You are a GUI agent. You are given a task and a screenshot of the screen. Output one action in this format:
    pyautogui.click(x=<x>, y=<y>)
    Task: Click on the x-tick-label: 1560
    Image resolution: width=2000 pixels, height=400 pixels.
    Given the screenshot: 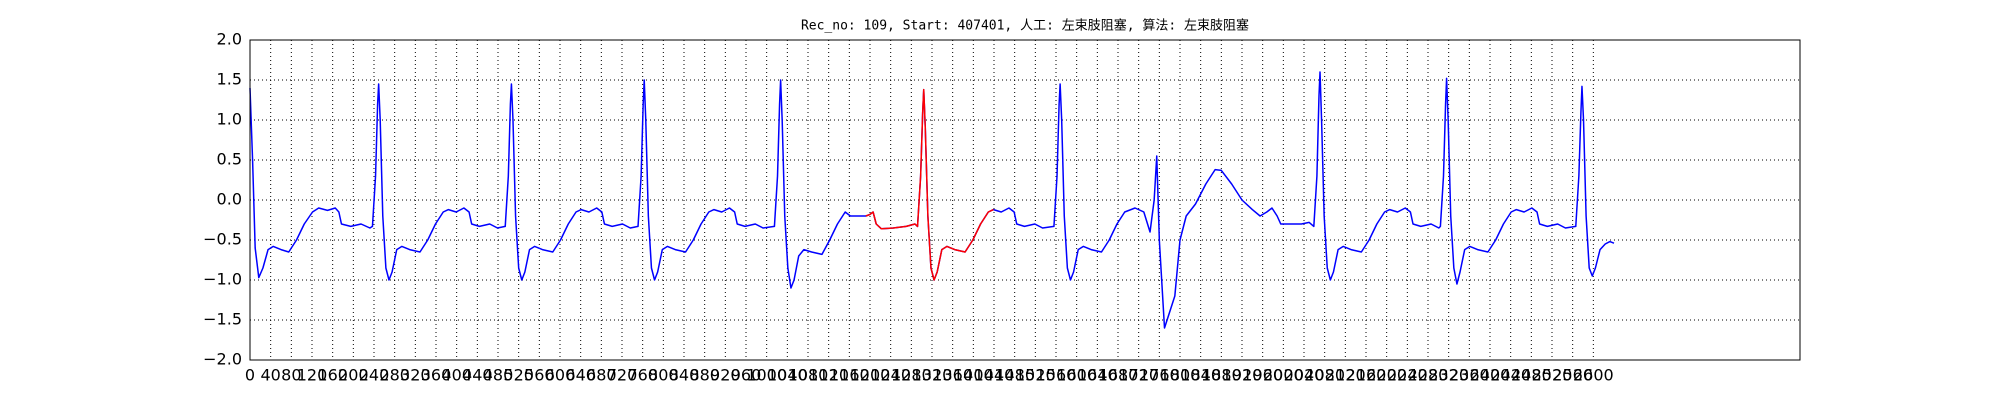 What is the action you would take?
    pyautogui.click(x=1056, y=375)
    